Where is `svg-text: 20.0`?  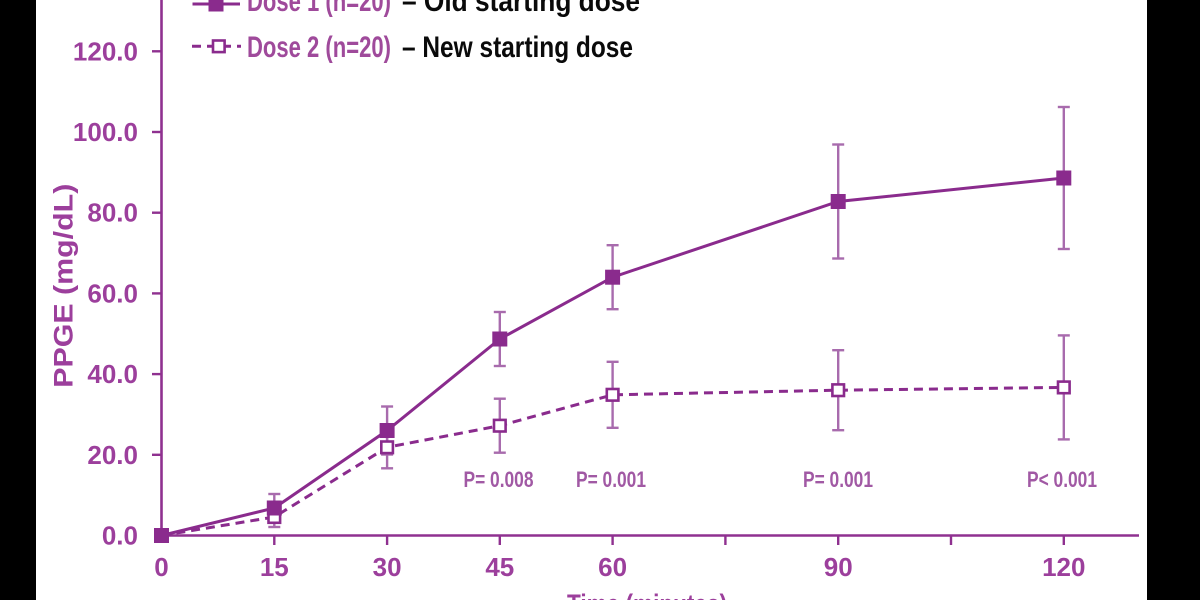
svg-text: 20.0 is located at coordinates (112, 455).